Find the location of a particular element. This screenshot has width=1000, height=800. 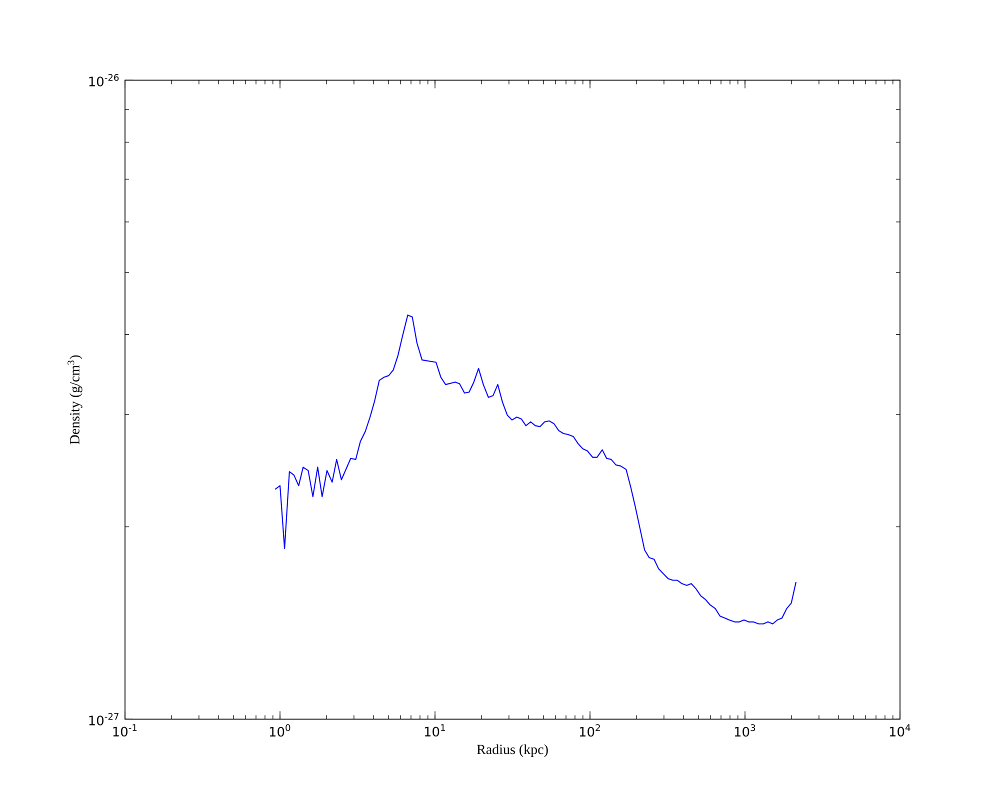

x-tick-label: 10$^{1}$ is located at coordinates (434, 730).